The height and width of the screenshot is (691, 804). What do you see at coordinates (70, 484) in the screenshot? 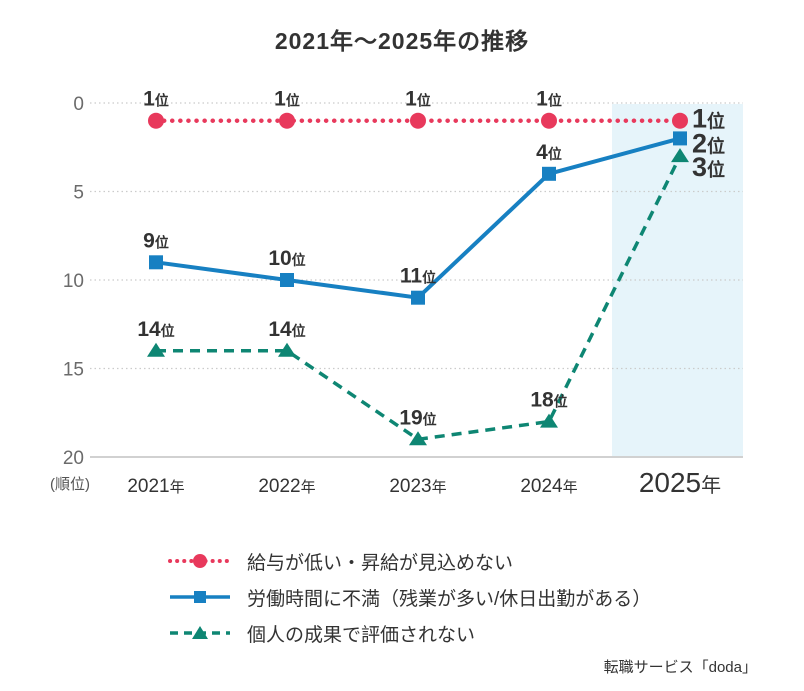
I see `y-axis-unit-label: (順位)` at bounding box center [70, 484].